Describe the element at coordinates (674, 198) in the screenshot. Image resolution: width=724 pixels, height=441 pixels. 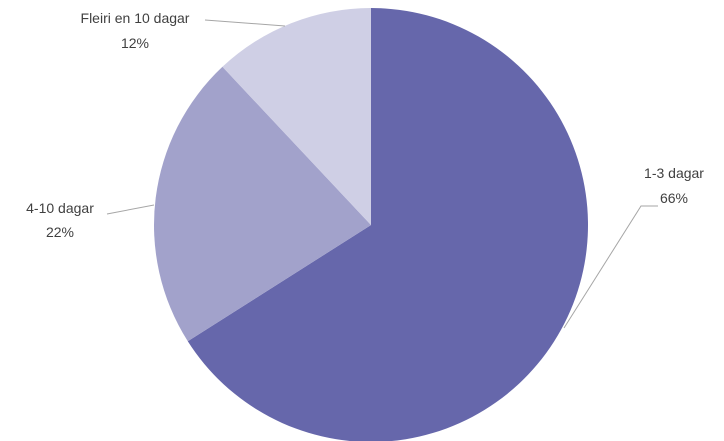
I see `slice-value-1-3-dagar: 66%` at that location.